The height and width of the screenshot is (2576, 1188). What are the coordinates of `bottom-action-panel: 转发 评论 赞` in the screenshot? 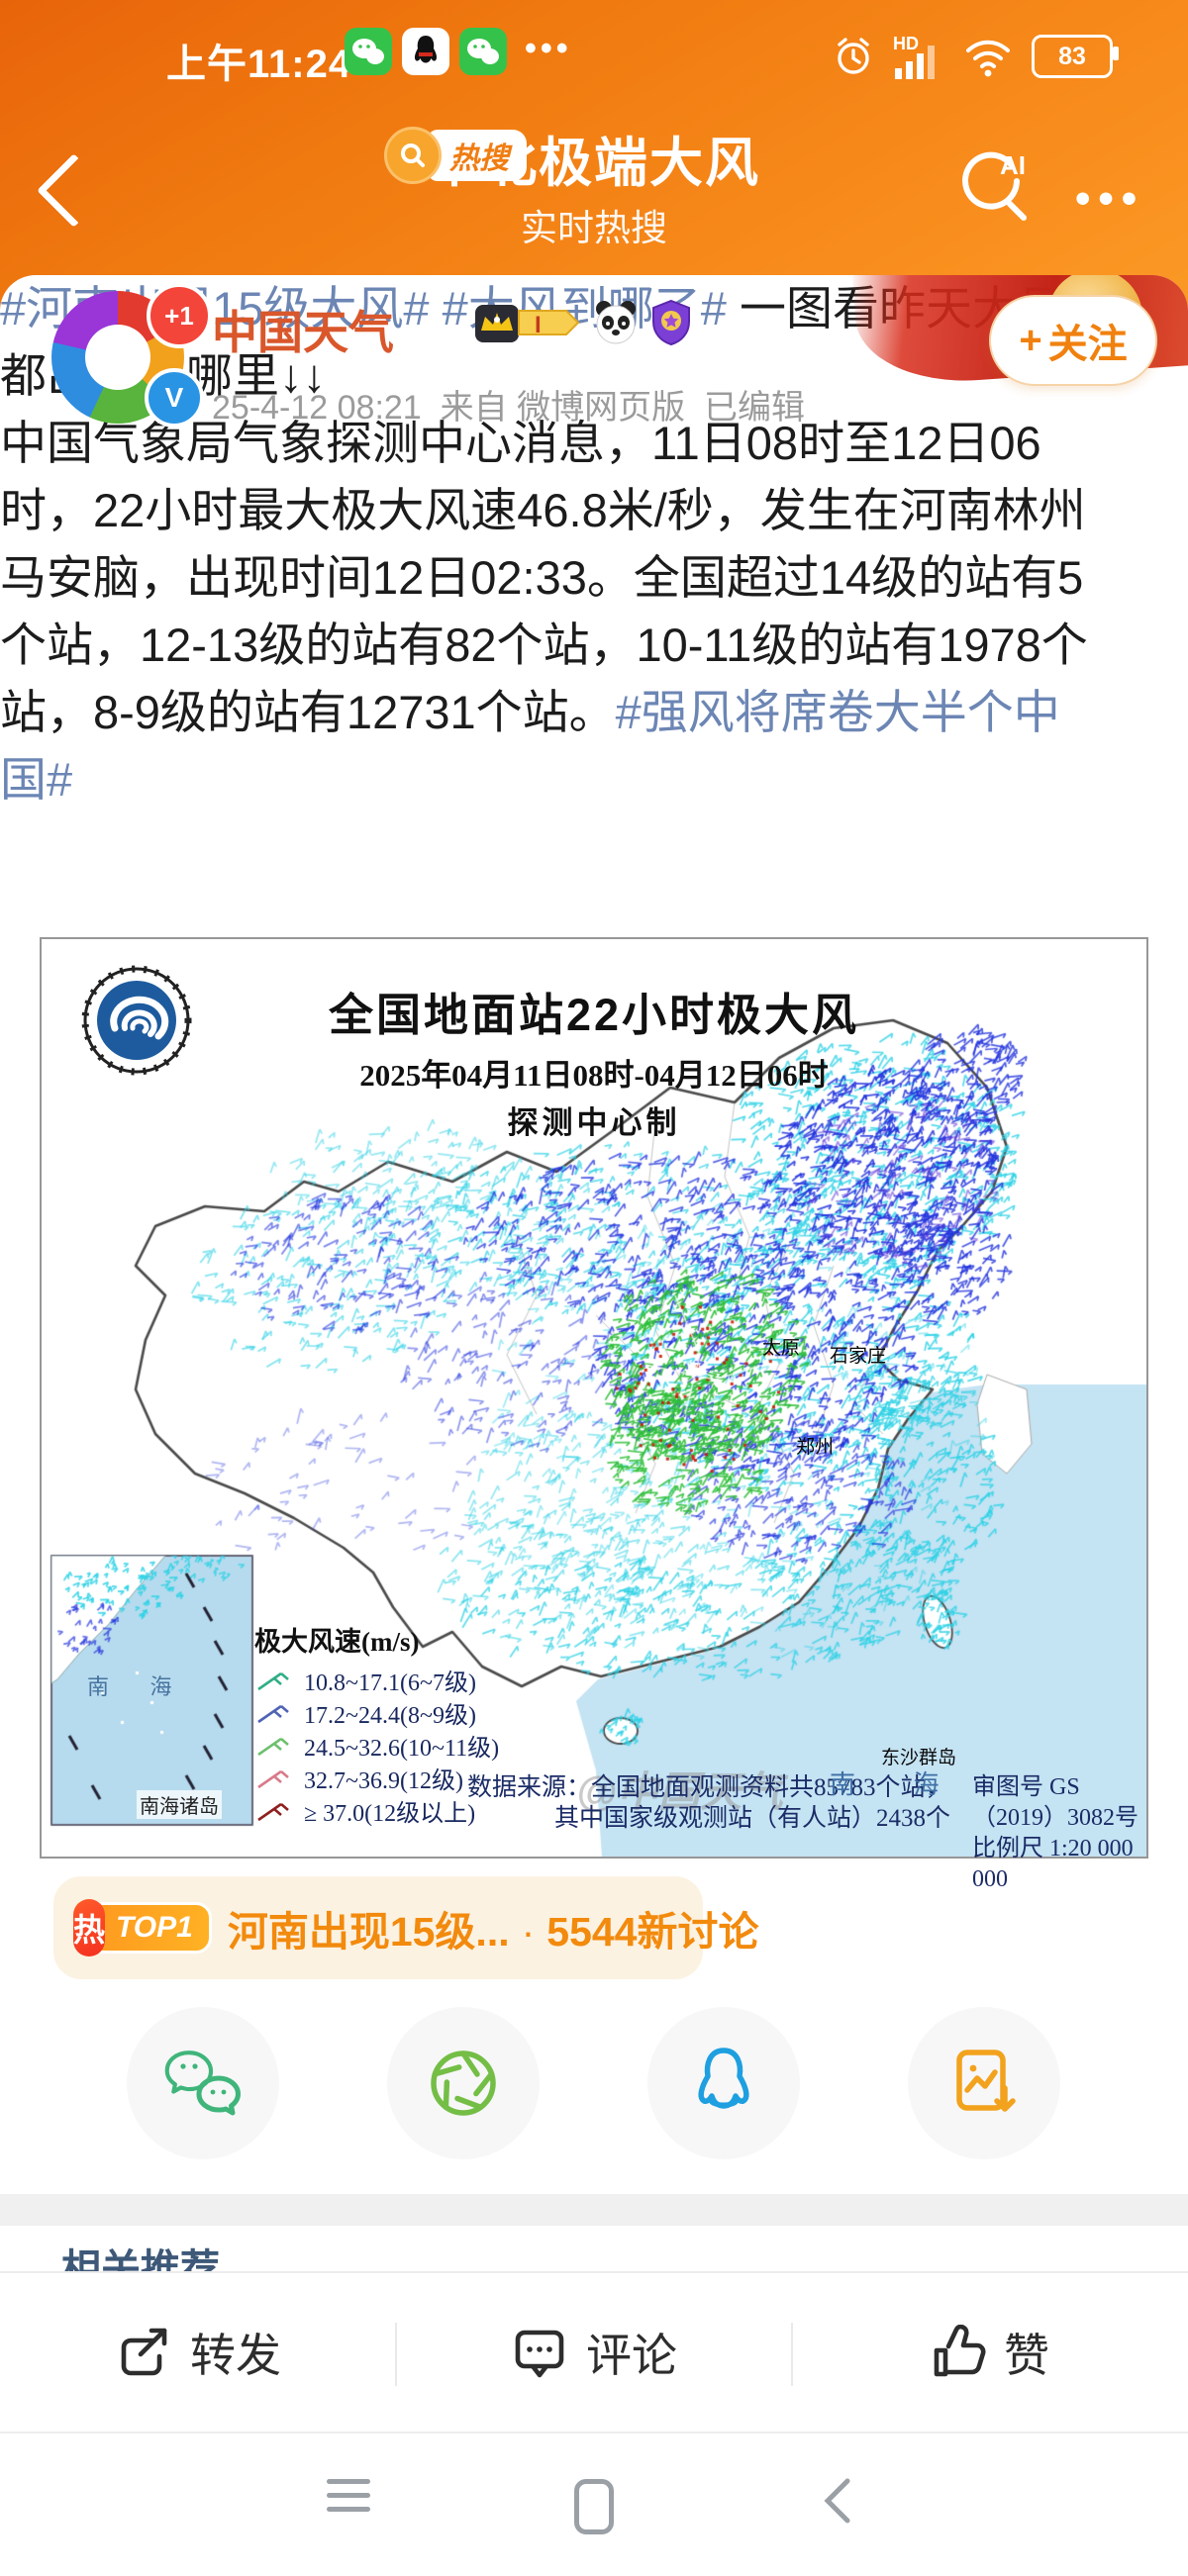 It's located at (594, 2423).